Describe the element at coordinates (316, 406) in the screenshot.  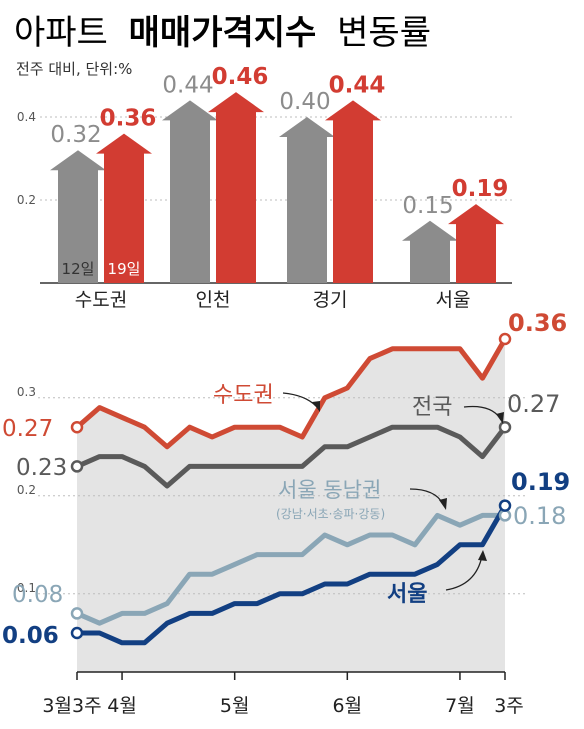
I see `annotation-arrow-metro-head` at that location.